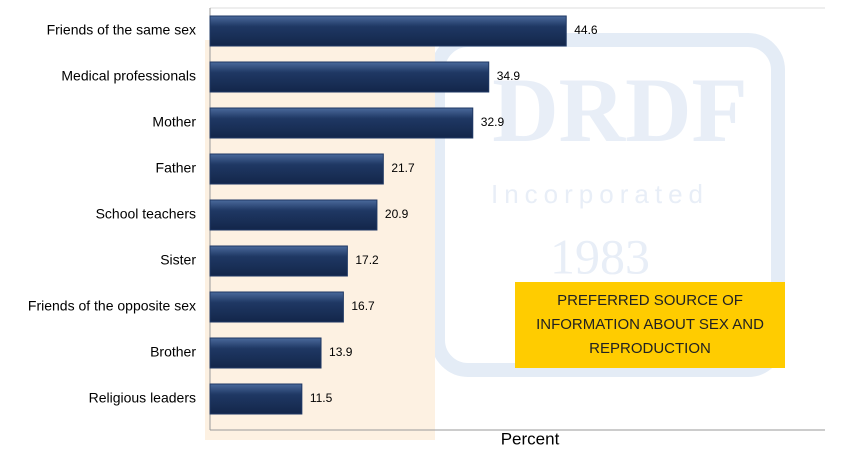 The height and width of the screenshot is (455, 845). I want to click on annotation-box, so click(650, 325).